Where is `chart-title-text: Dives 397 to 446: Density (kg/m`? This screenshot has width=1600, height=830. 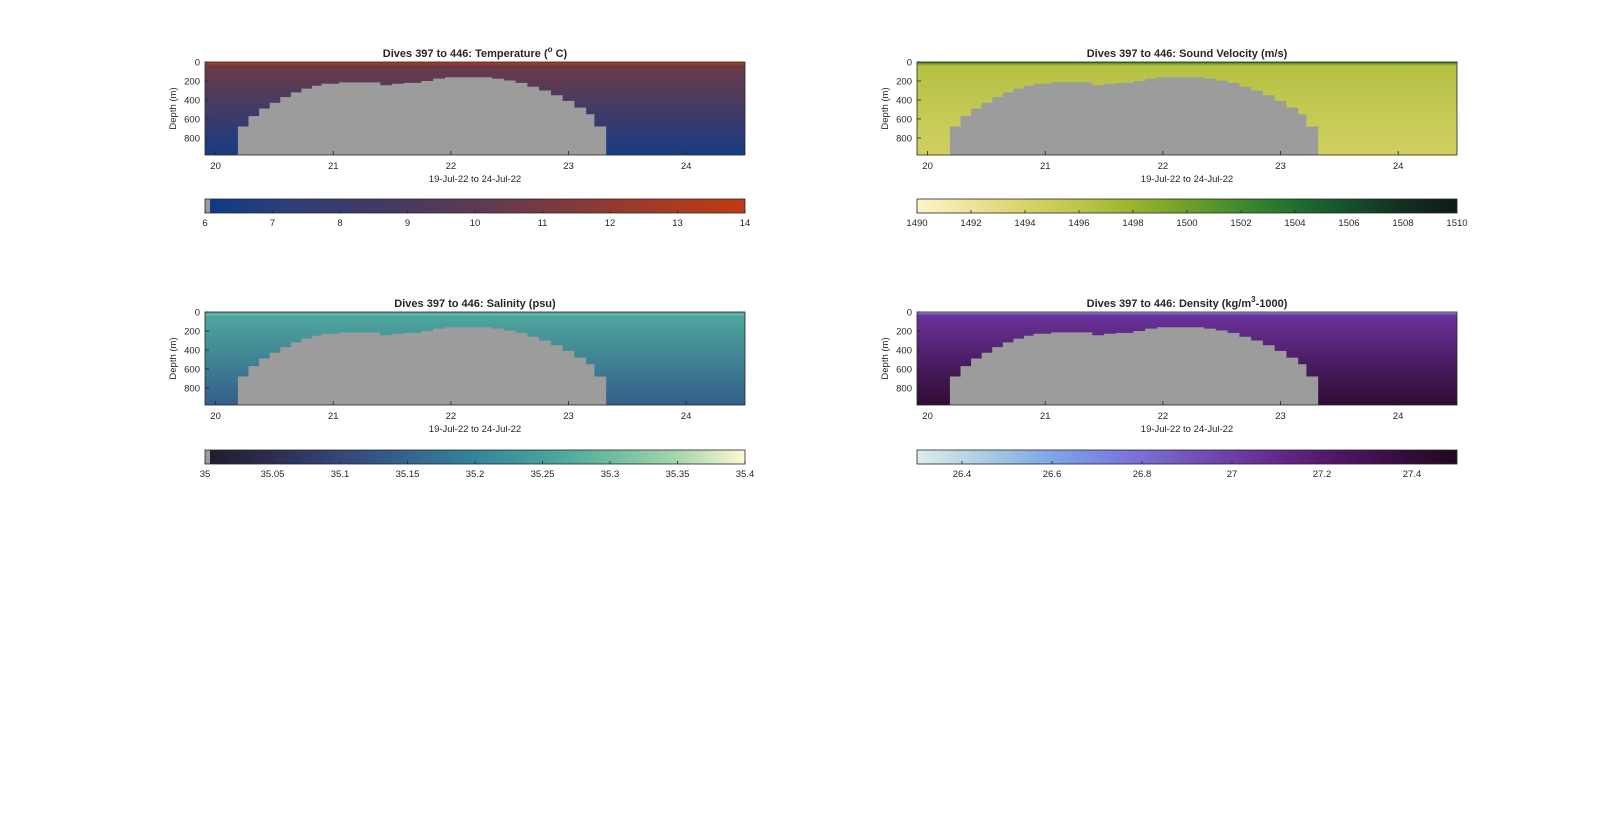 chart-title-text: Dives 397 to 446: Density (kg/m is located at coordinates (1169, 304).